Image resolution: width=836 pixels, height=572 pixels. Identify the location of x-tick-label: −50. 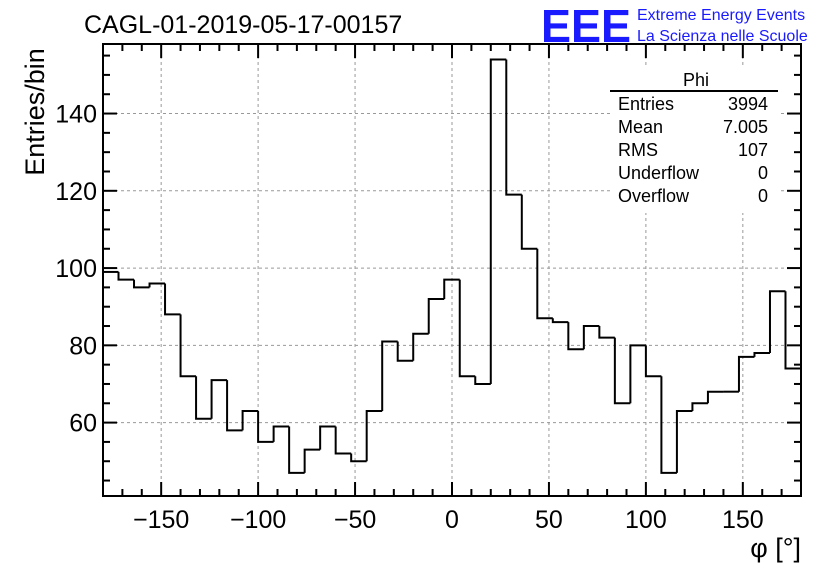
(355, 520).